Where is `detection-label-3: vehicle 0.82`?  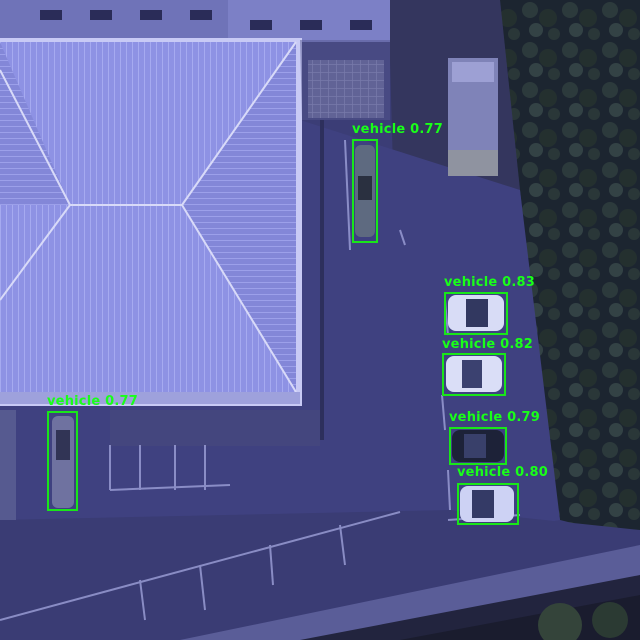
detection-label-3: vehicle 0.82 is located at coordinates (487, 344).